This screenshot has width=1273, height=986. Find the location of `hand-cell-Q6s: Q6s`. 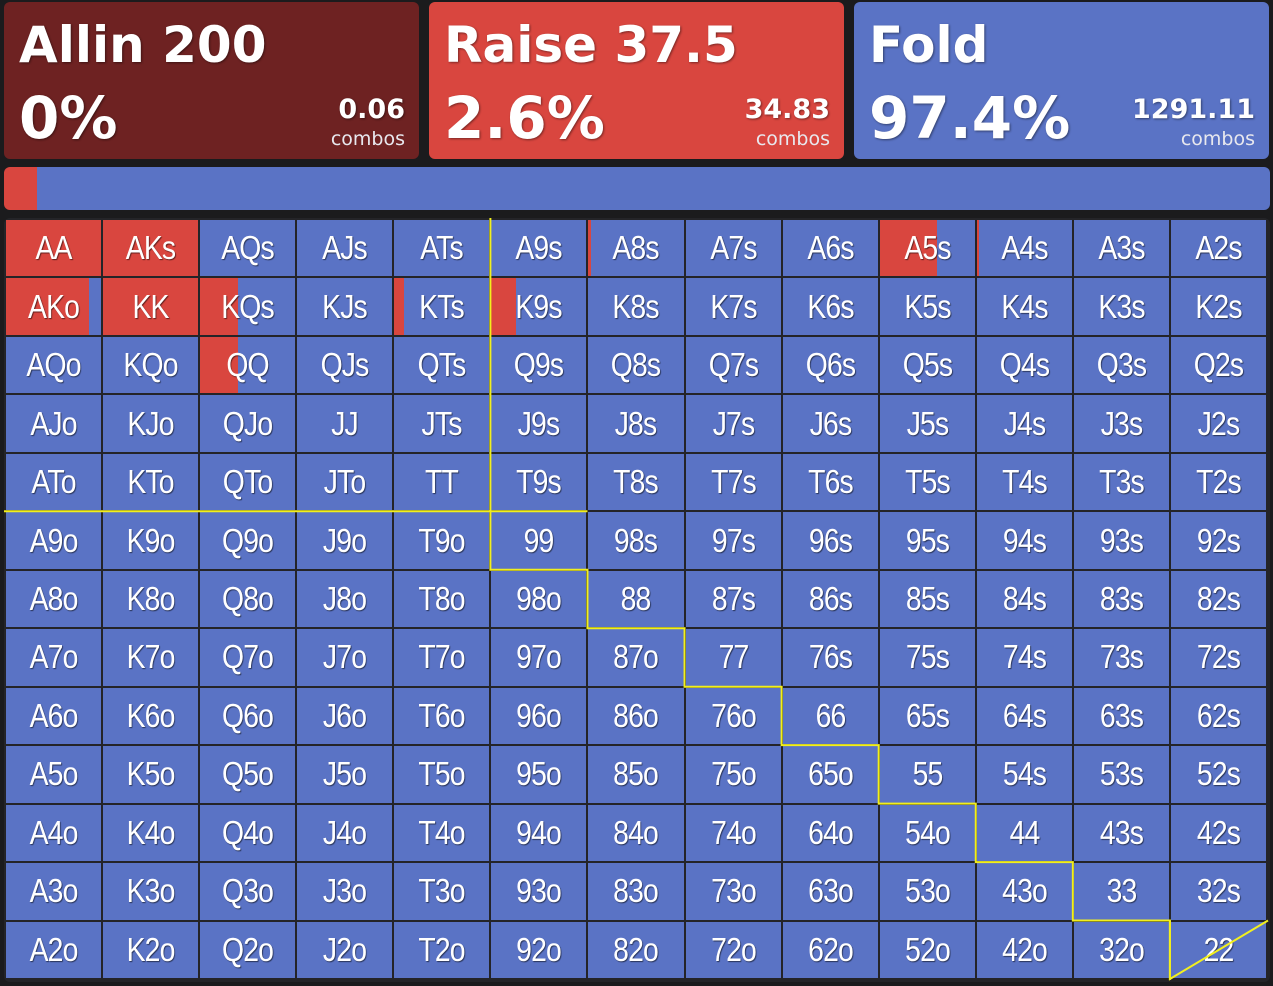

hand-cell-Q6s: Q6s is located at coordinates (830, 365).